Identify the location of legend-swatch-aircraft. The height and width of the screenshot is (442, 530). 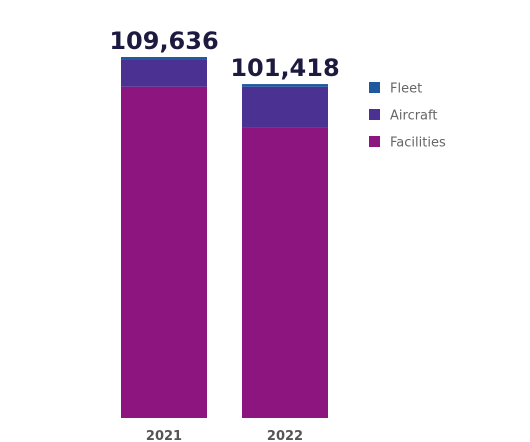
(374, 114).